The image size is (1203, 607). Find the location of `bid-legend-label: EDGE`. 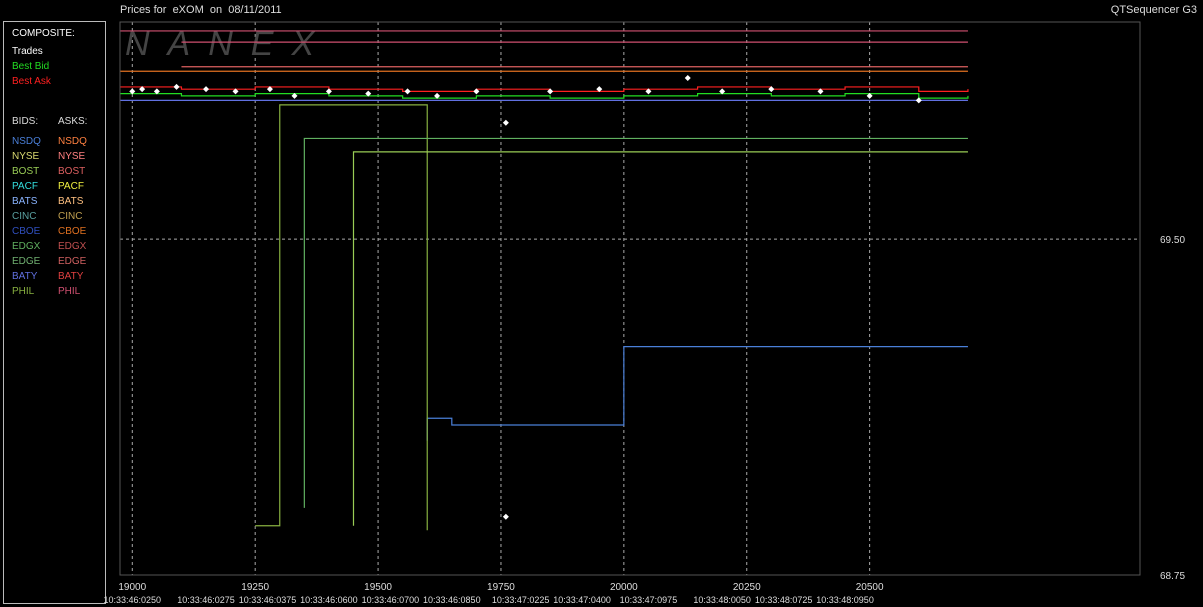

bid-legend-label: EDGE is located at coordinates (26, 261).